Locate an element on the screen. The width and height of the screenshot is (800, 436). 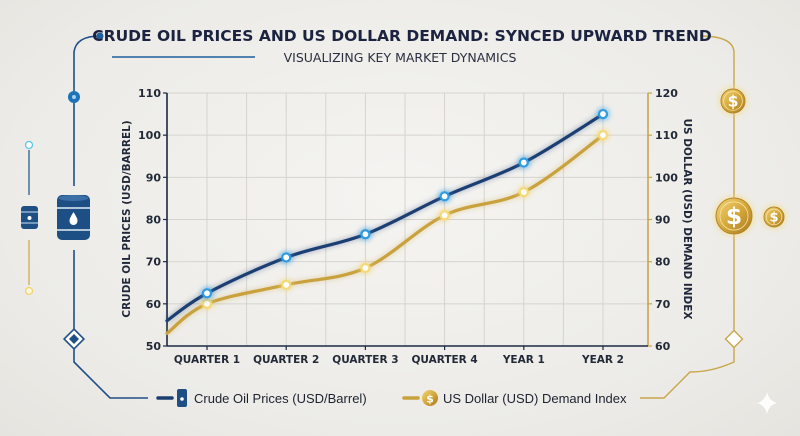
legend-coin-icon: $ is located at coordinates (430, 398).